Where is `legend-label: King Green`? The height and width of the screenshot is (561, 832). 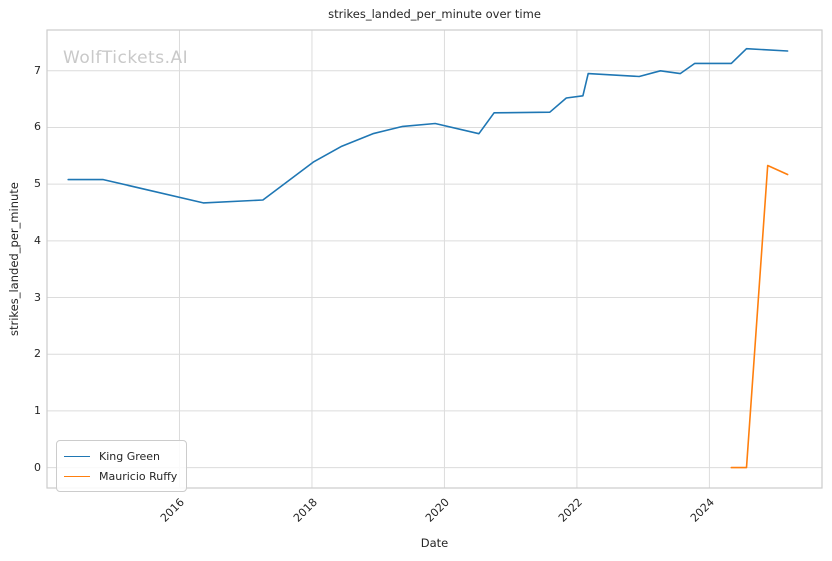 legend-label: King Green is located at coordinates (130, 456).